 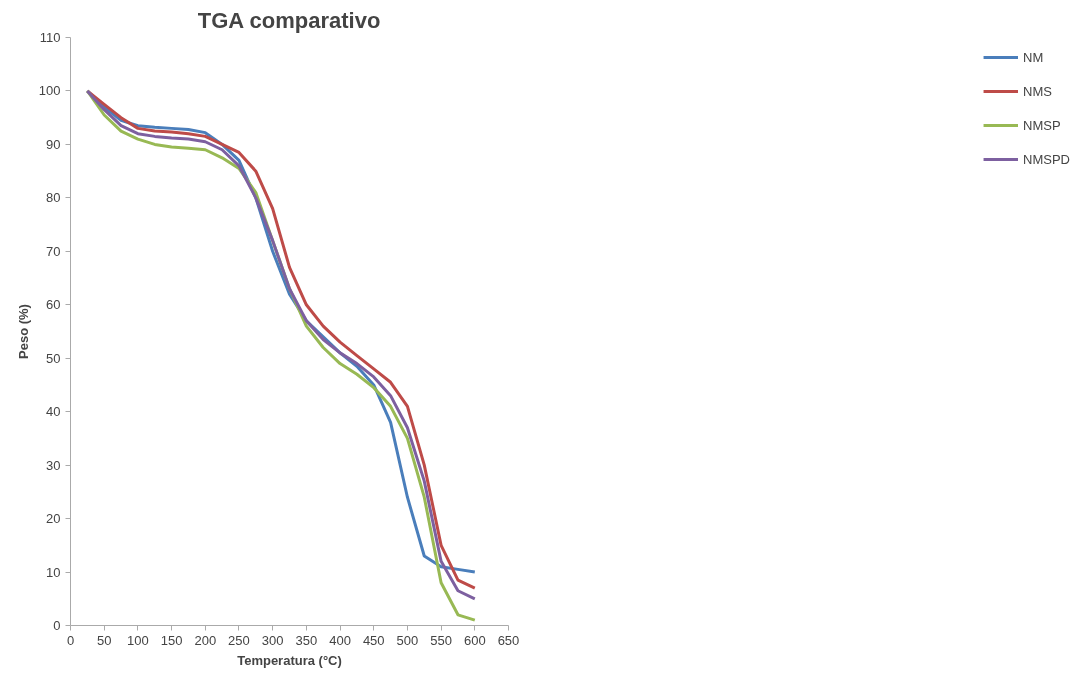 What do you see at coordinates (171, 640) in the screenshot?
I see `x-tick-label: 150` at bounding box center [171, 640].